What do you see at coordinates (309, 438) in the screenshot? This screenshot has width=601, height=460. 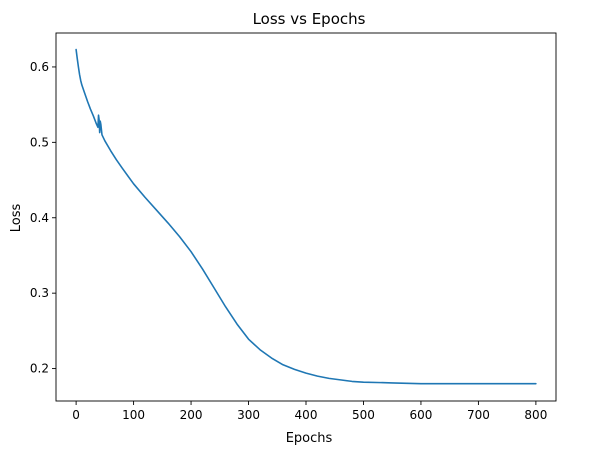 I see `x-axis-label: Epochs` at bounding box center [309, 438].